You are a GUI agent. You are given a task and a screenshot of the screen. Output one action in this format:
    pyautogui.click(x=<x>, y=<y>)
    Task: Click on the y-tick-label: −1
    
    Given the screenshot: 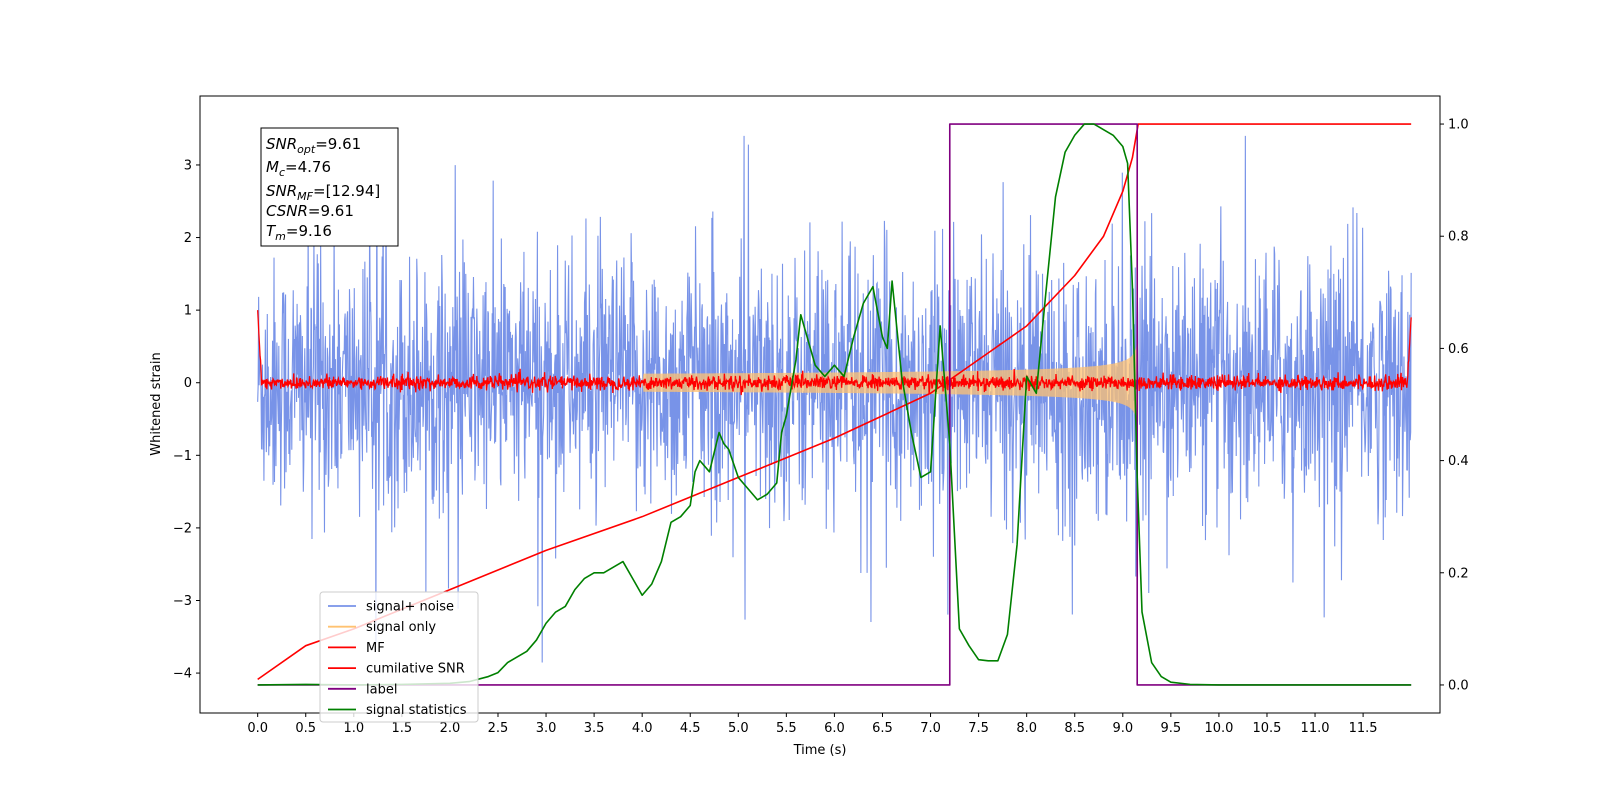 What is the action you would take?
    pyautogui.click(x=182, y=456)
    